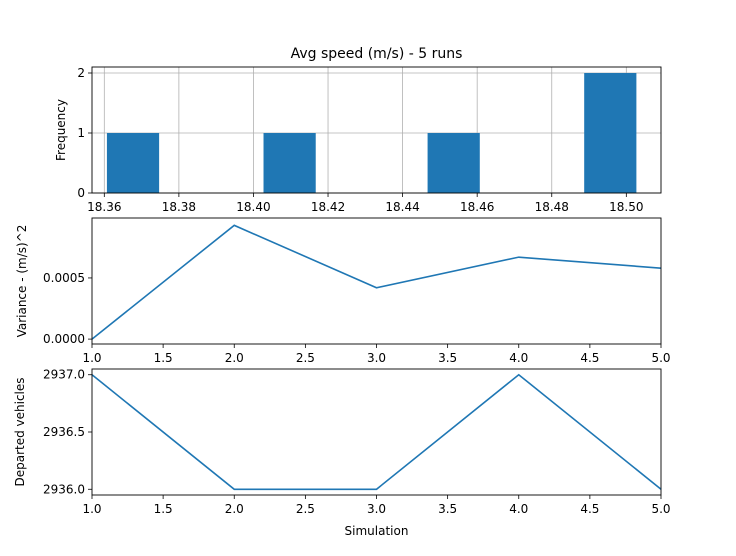 The width and height of the screenshot is (736, 556). I want to click on x-axis-label: Simulation, so click(377, 531).